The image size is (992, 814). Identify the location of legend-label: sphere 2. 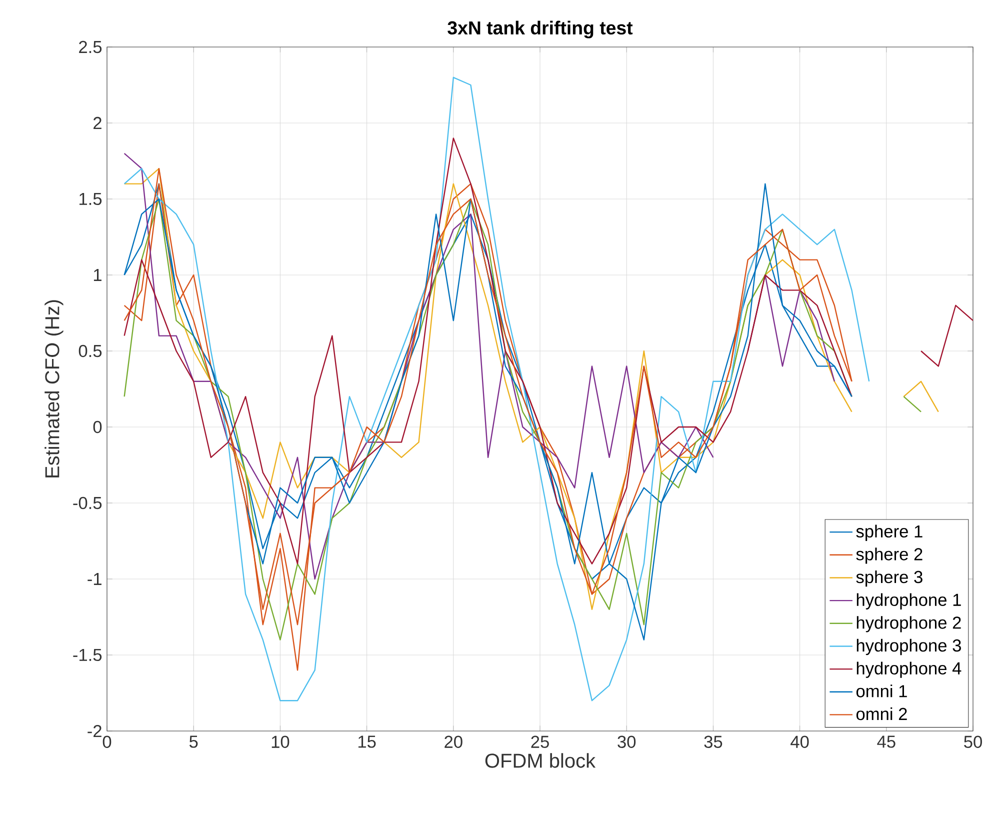
(889, 556).